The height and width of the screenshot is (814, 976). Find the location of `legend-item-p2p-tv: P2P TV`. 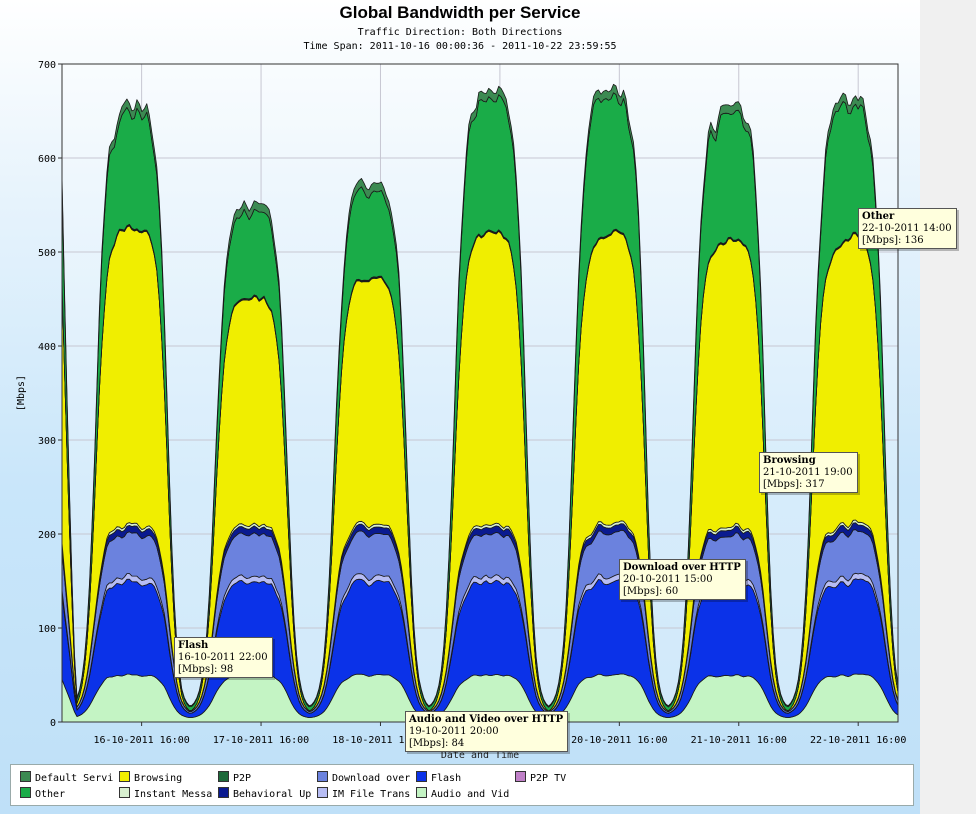

legend-item-p2p-tv: P2P TV is located at coordinates (563, 778).